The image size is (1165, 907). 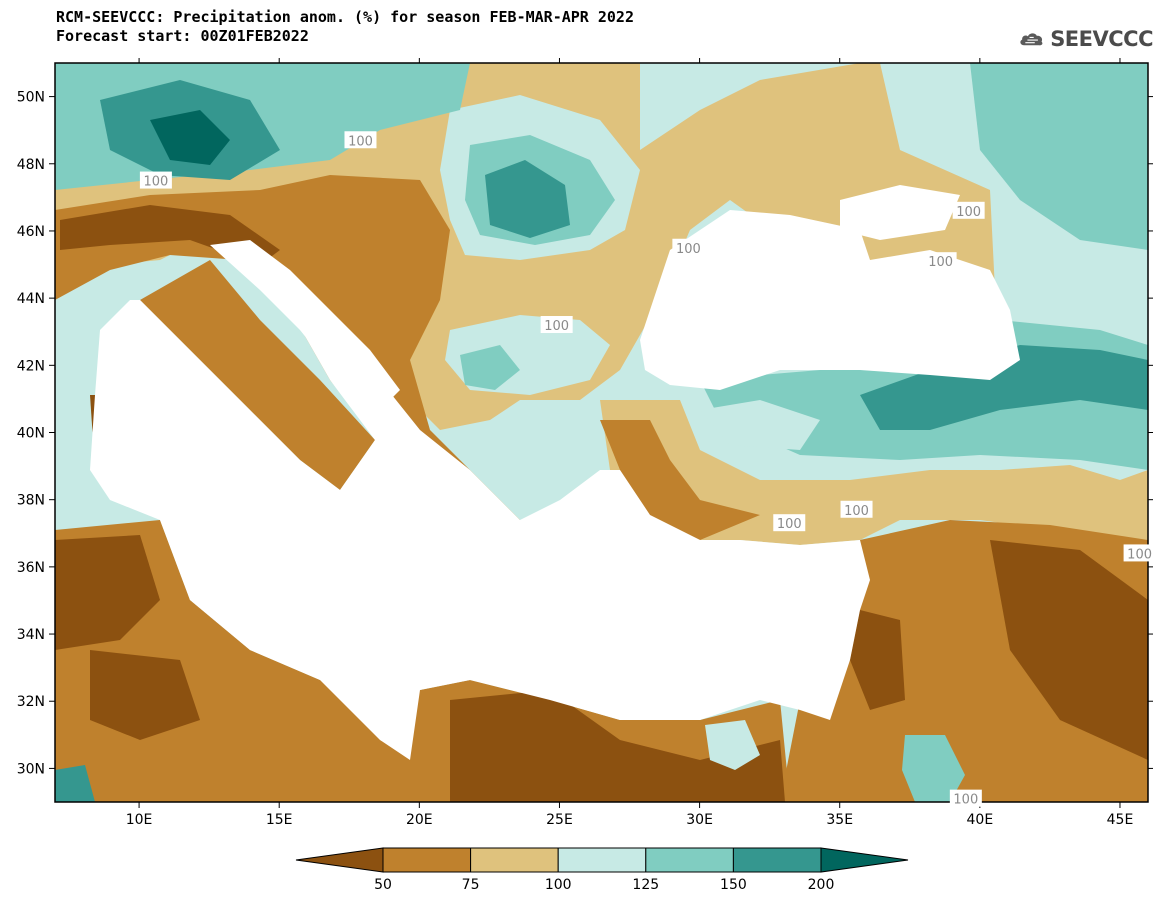 What do you see at coordinates (31, 165) in the screenshot?
I see `lat-tick-label: 48N` at bounding box center [31, 165].